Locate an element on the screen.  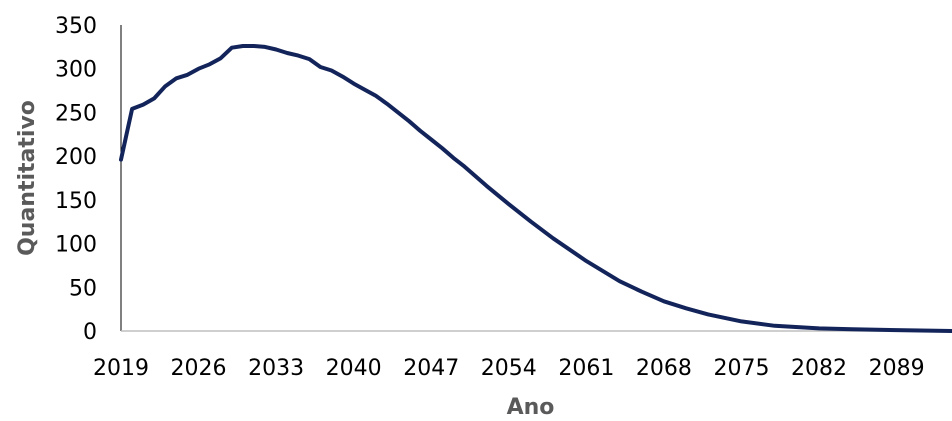
x-tick-label: 2082 is located at coordinates (819, 368).